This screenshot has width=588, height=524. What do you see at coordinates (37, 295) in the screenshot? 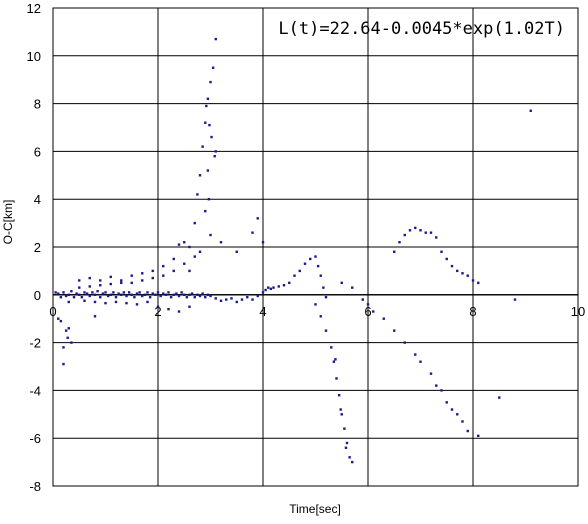
I see `y-tick-label: 0` at bounding box center [37, 295].